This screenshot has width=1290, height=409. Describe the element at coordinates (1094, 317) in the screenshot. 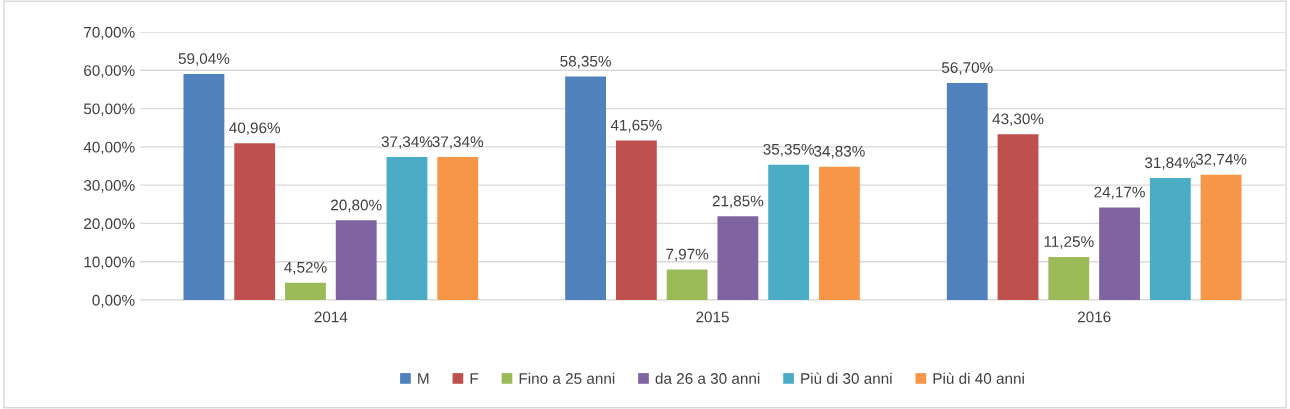

I see `x-tick-label: 2016` at that location.